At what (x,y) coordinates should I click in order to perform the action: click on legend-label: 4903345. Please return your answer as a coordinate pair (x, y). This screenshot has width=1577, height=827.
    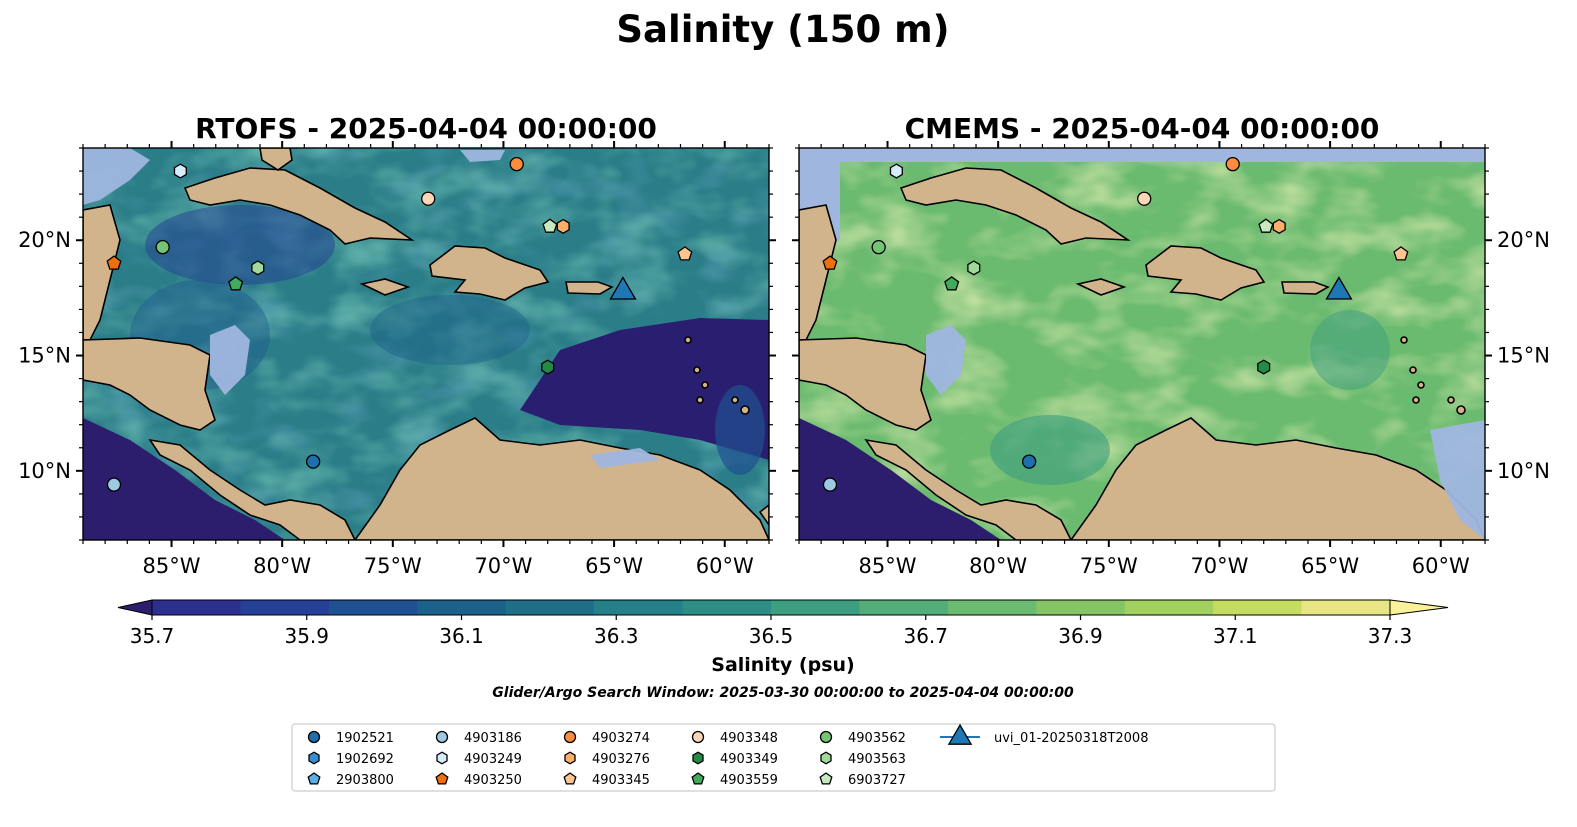
    Looking at the image, I should click on (621, 780).